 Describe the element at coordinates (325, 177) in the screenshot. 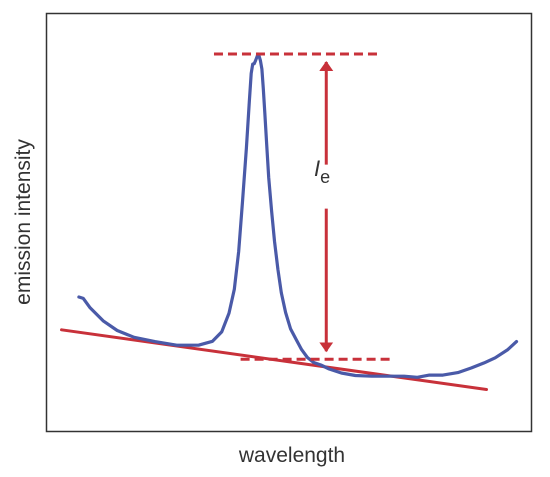

I see `intensity-label-subscript: e` at that location.